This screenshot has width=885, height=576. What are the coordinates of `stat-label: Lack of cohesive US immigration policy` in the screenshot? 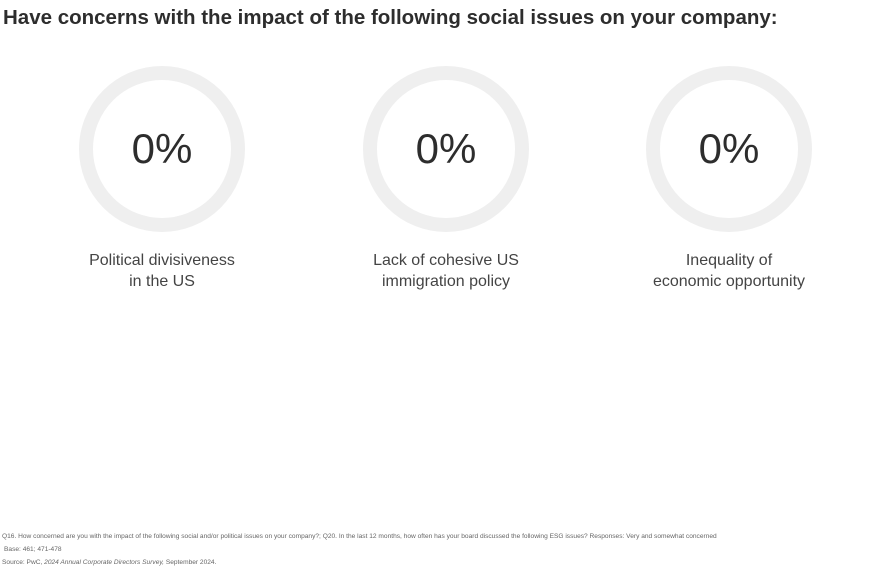 It's located at (446, 271).